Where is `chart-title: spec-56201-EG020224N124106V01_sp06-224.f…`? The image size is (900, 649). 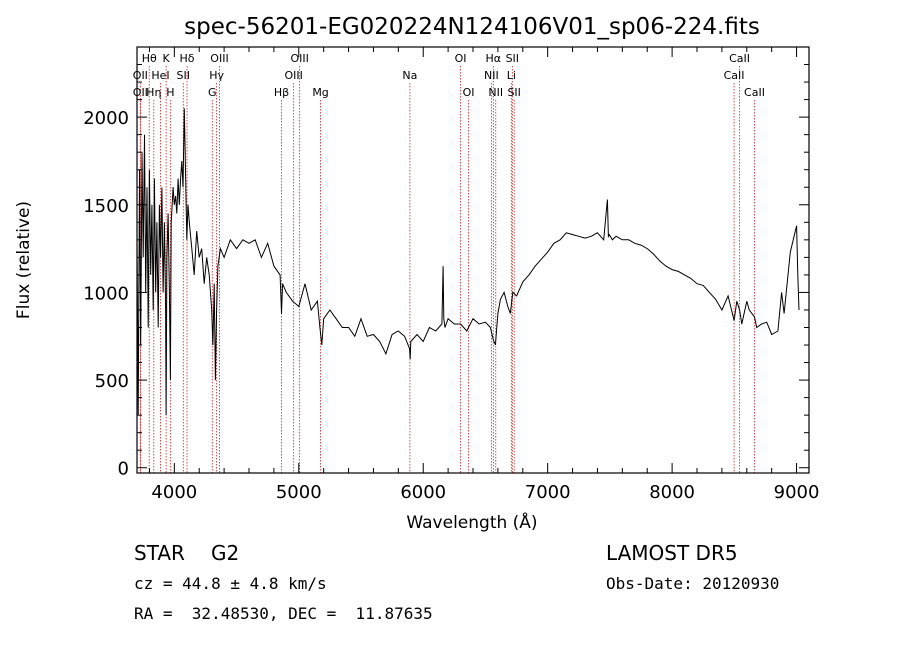
chart-title: spec-56201-EG020224N124106V01_sp06-224.f… is located at coordinates (472, 27).